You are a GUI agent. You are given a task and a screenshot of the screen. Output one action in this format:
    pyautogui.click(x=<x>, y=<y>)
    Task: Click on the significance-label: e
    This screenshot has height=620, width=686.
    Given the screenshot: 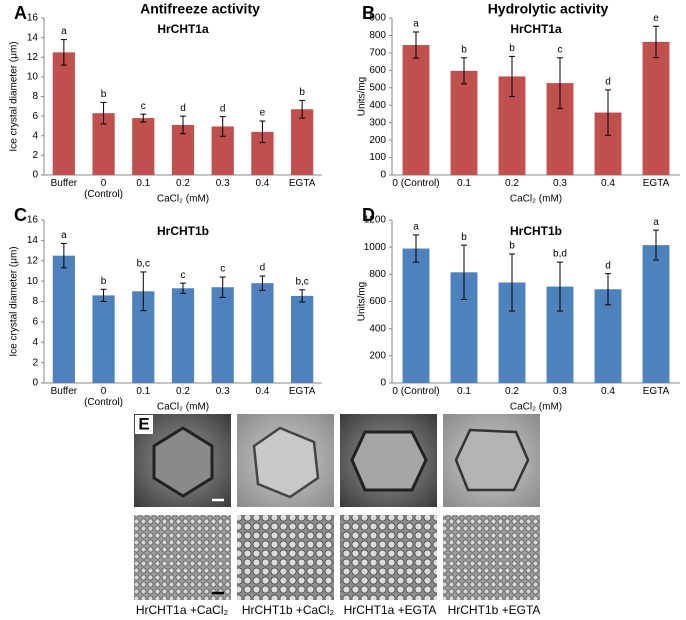 What is the action you would take?
    pyautogui.click(x=656, y=18)
    